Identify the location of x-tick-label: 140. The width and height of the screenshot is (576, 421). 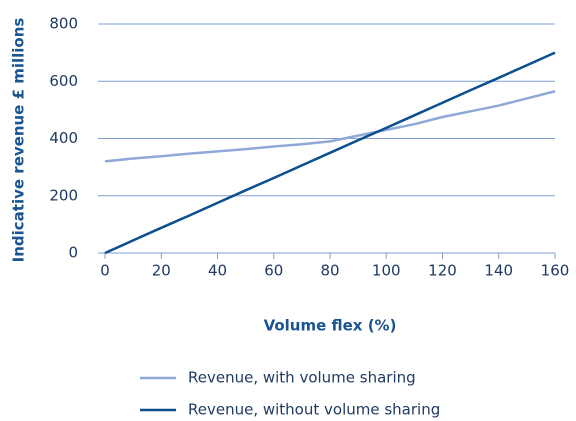
(498, 271).